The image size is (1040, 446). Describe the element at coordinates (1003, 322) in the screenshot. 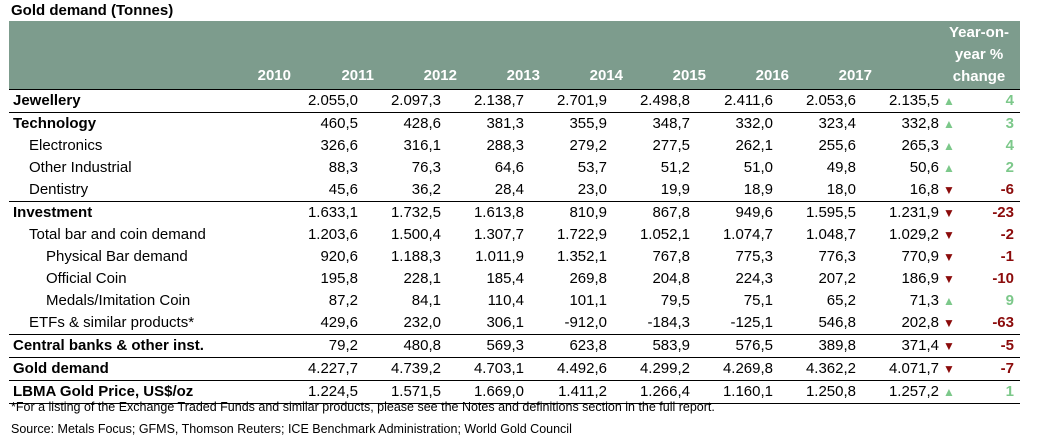

I see `change-cell: -63` at that location.